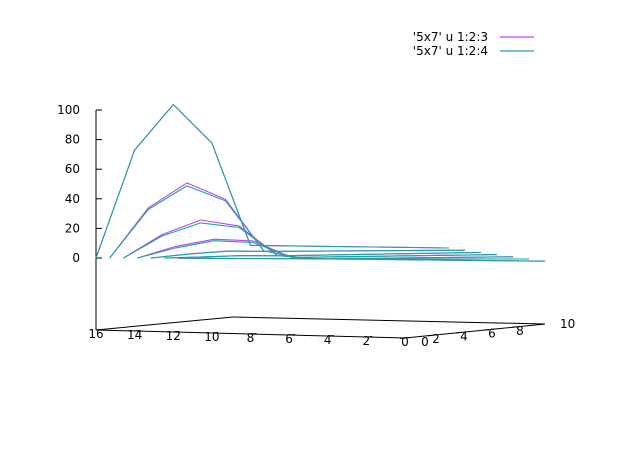 The height and width of the screenshot is (449, 640). Describe the element at coordinates (164, 323) in the screenshot. I see `y-axis-back-line` at that location.